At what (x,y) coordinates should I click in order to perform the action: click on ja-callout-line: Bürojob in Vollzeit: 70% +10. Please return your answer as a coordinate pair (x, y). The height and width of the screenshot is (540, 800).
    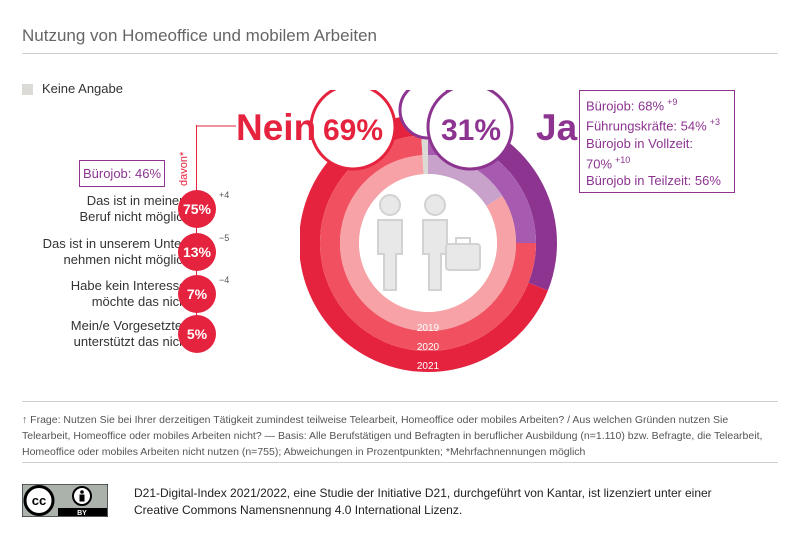
    Looking at the image, I should click on (657, 153).